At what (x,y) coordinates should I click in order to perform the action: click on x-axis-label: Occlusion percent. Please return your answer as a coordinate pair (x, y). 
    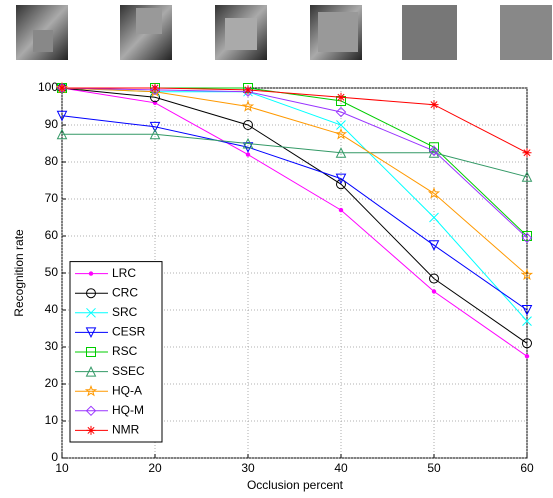
    Looking at the image, I should click on (295, 485).